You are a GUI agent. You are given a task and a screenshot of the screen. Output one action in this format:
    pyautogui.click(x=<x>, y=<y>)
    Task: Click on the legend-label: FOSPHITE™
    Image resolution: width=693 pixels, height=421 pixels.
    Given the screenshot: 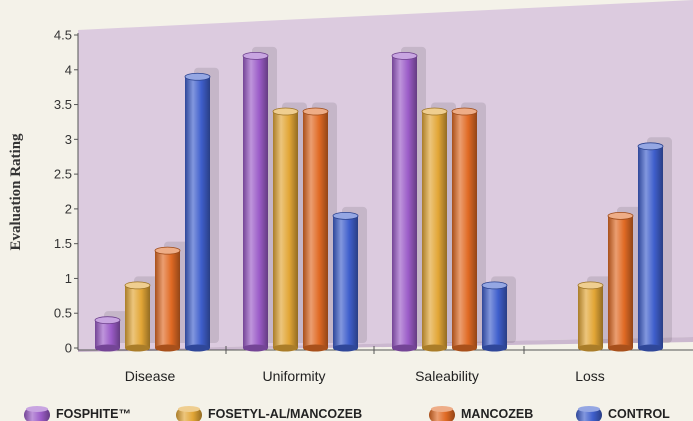 What is the action you would take?
    pyautogui.click(x=93, y=414)
    